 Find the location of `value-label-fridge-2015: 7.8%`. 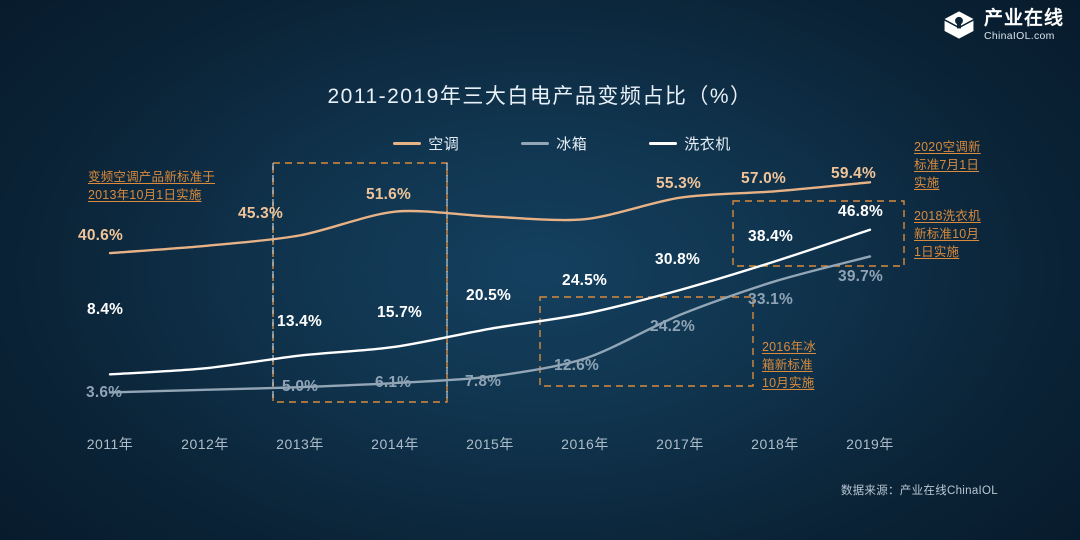

value-label-fridge-2015: 7.8% is located at coordinates (483, 381).